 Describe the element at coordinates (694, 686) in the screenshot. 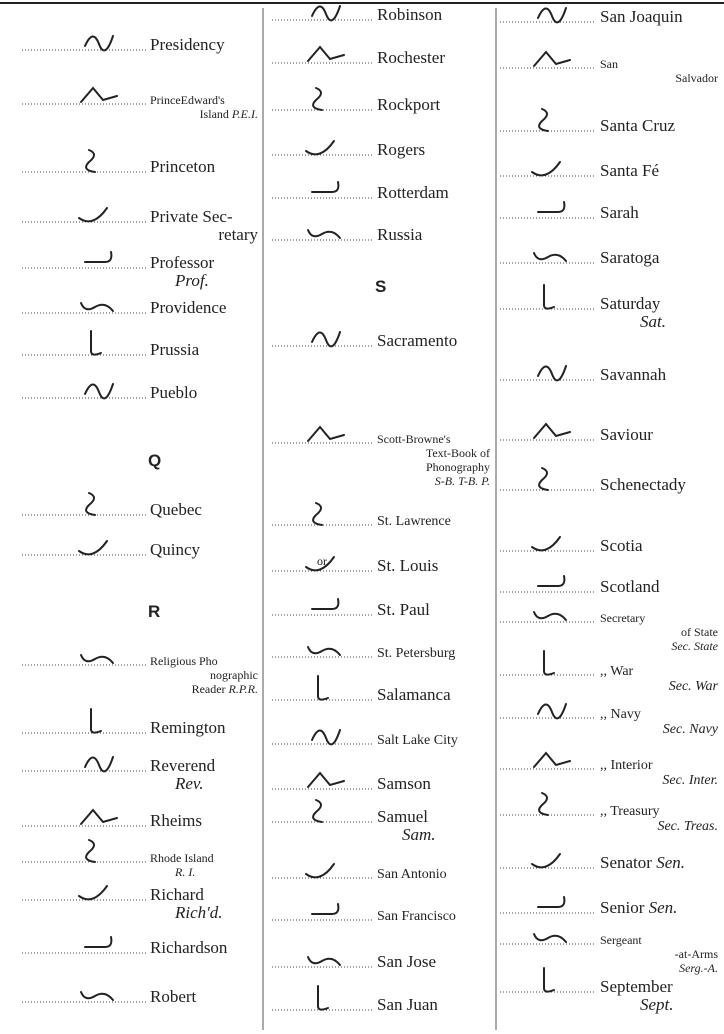

I see `abbreviation: Sec. War` at that location.